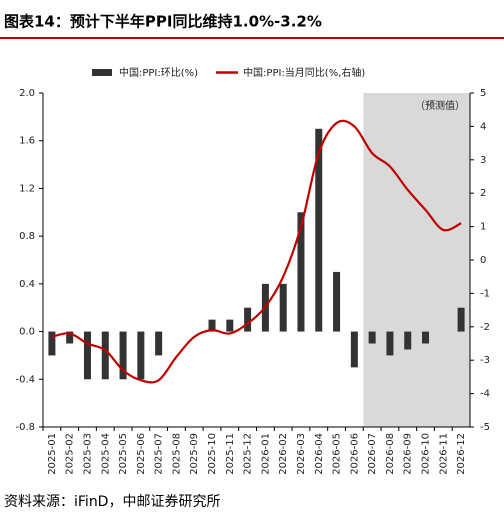 This screenshot has width=504, height=519. Describe the element at coordinates (485, 360) in the screenshot. I see `y2-tick-label: -3` at that location.